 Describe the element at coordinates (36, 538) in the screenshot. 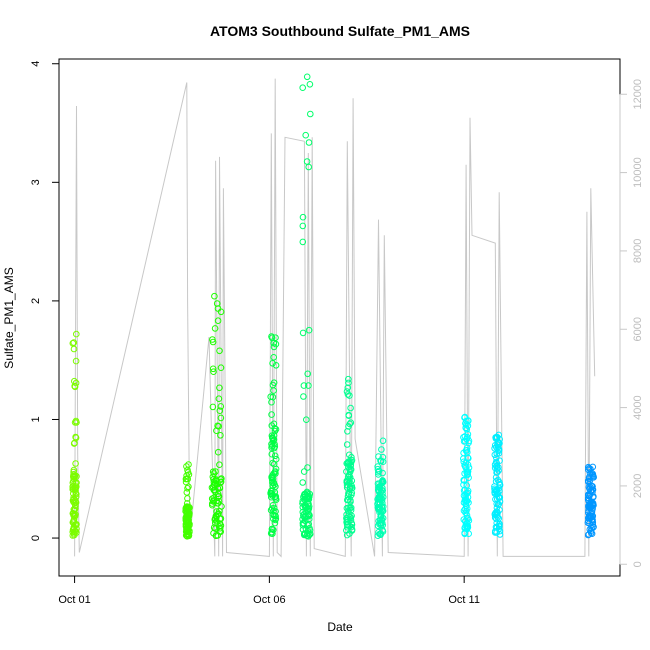

I see `y-tick-label: 0` at that location.